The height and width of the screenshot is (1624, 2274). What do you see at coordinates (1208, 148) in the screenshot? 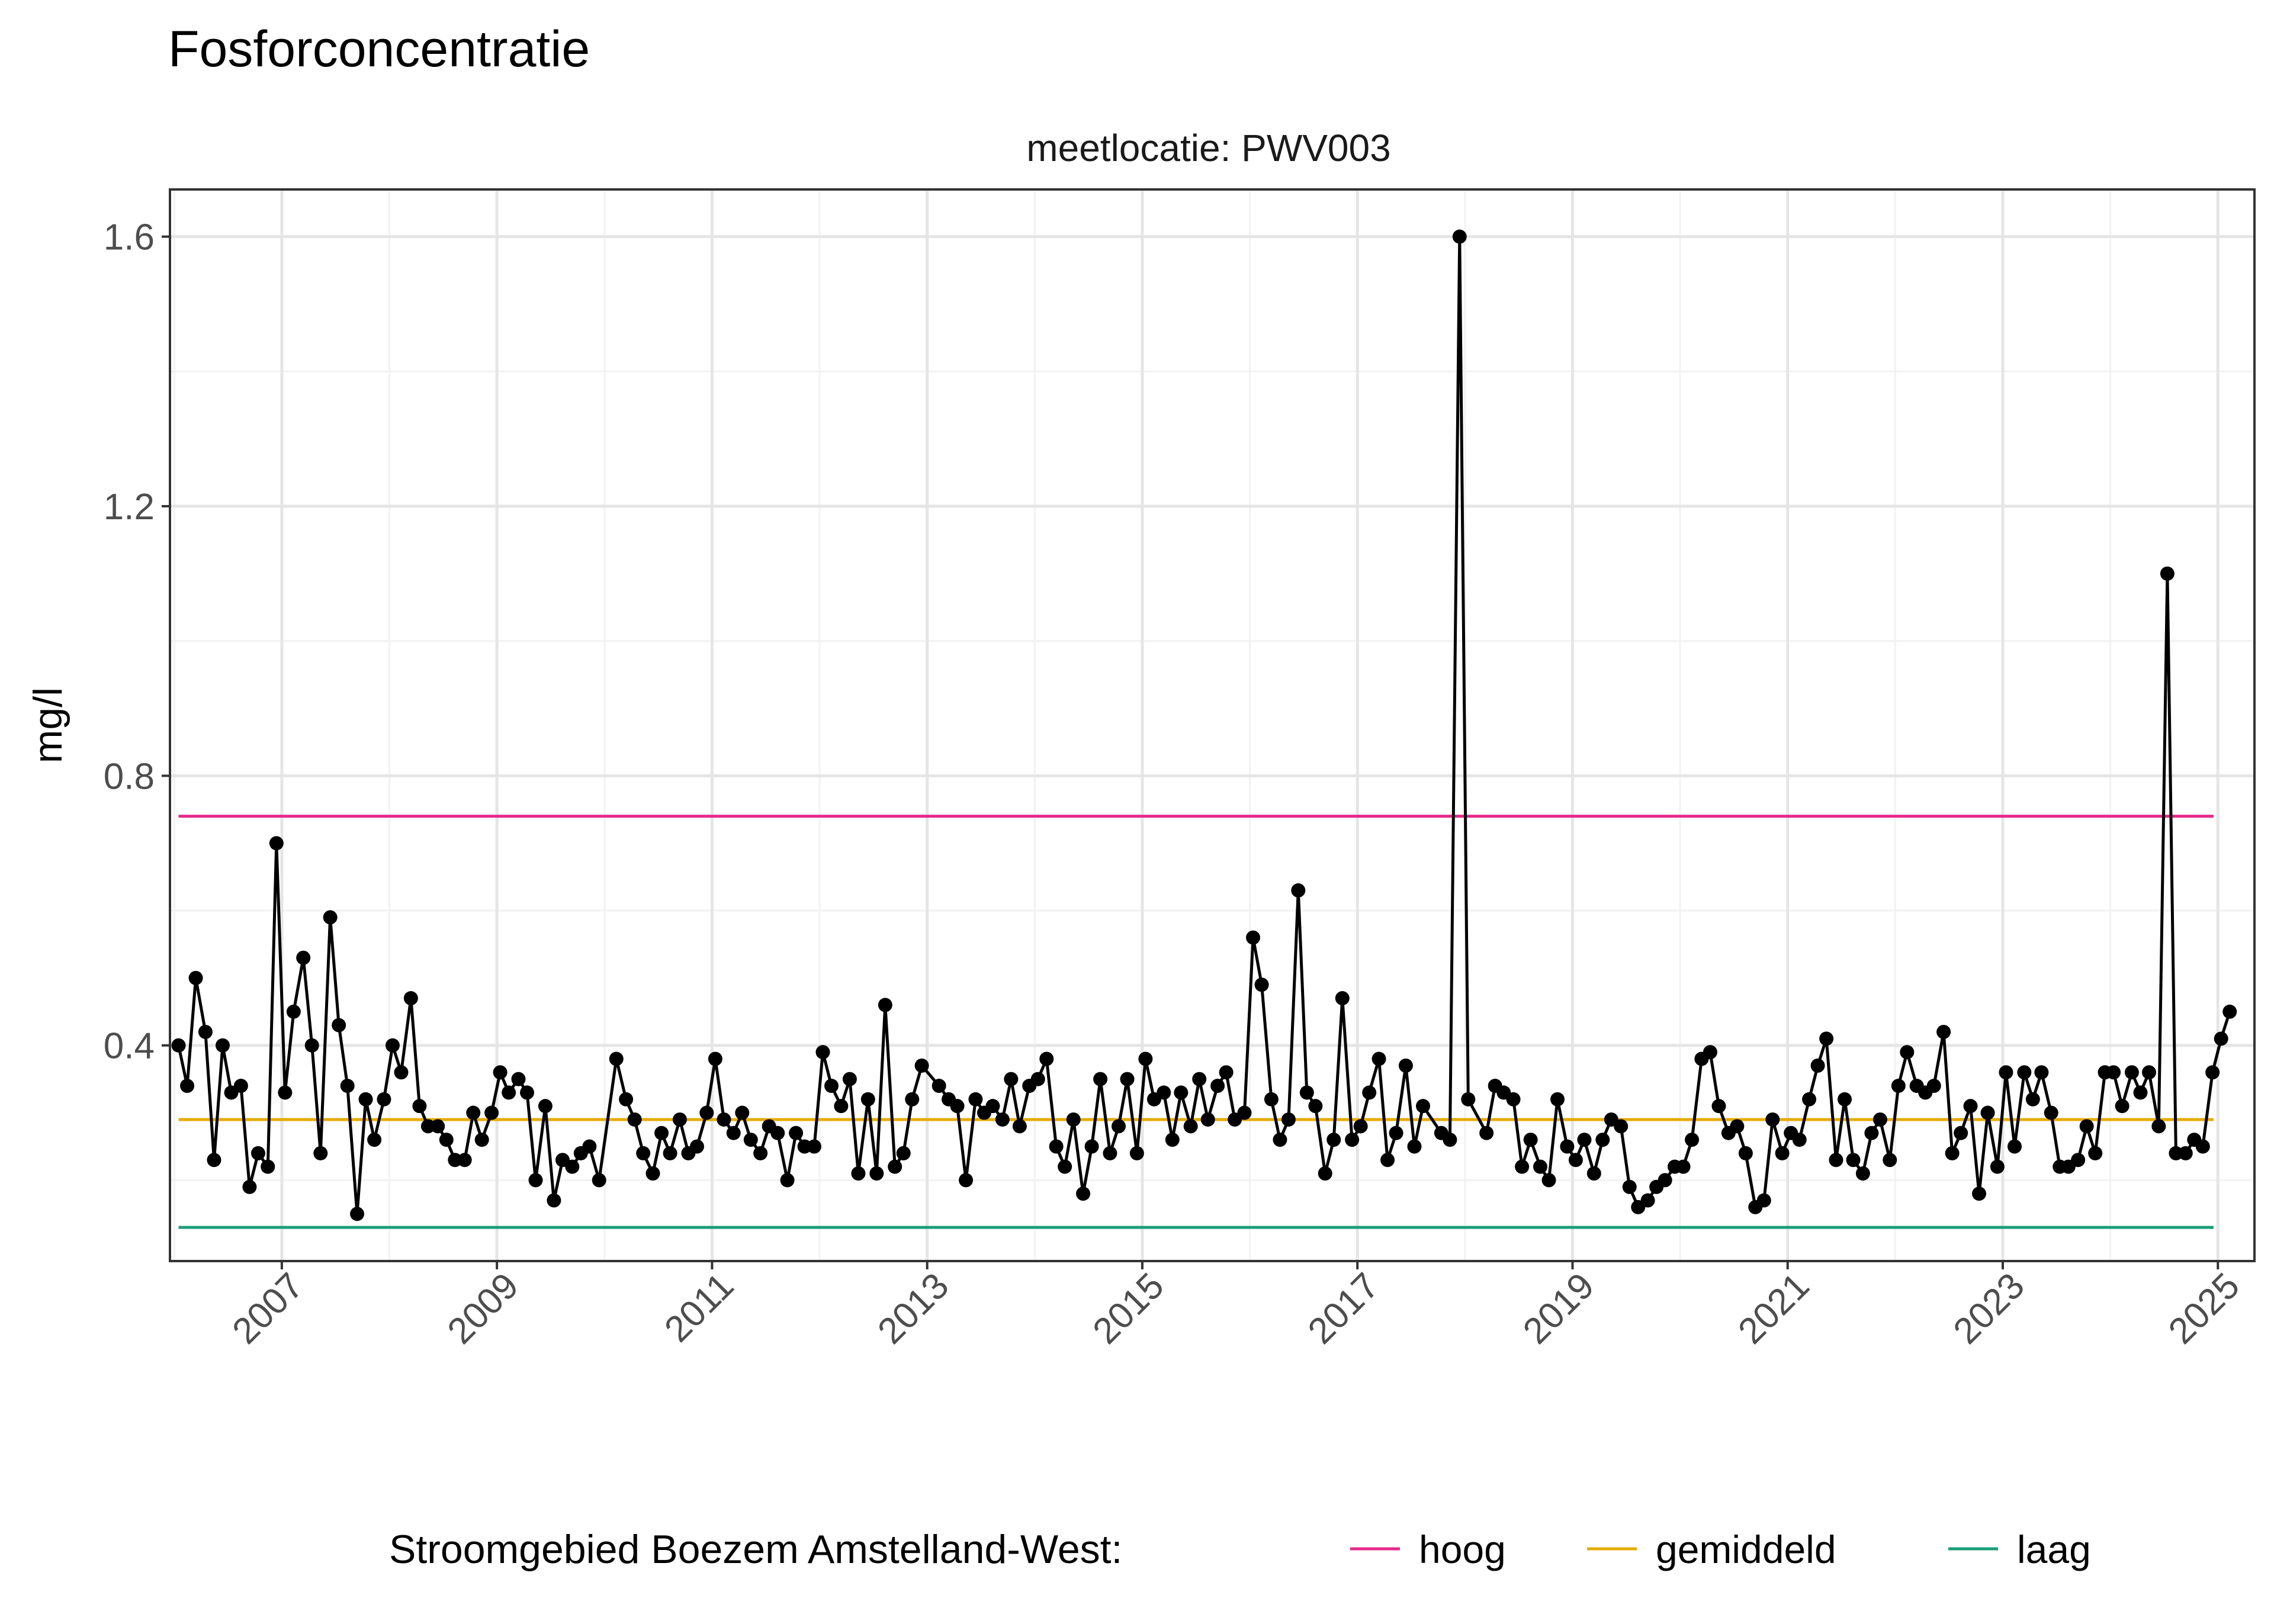
I see `facet-strip-label: meetlocatie: PWV003` at bounding box center [1208, 148].